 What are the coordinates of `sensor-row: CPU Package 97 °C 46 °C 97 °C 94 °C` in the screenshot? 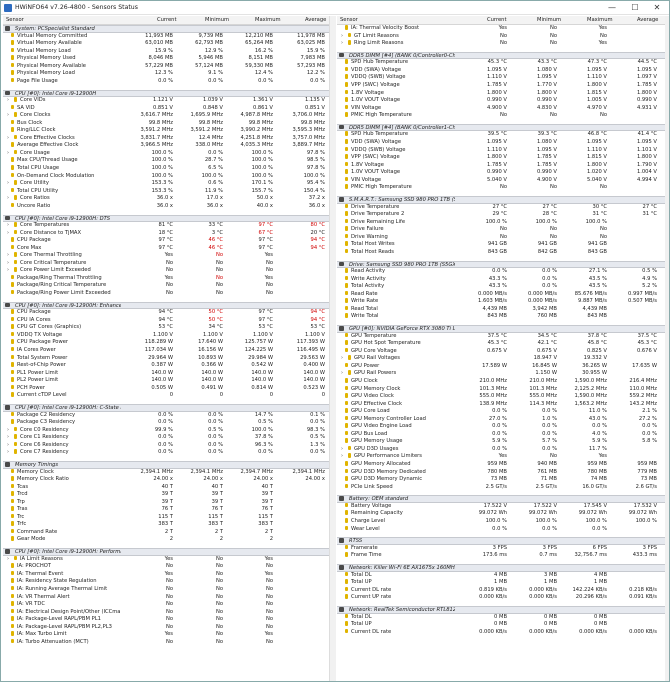 It's located at (166, 241).